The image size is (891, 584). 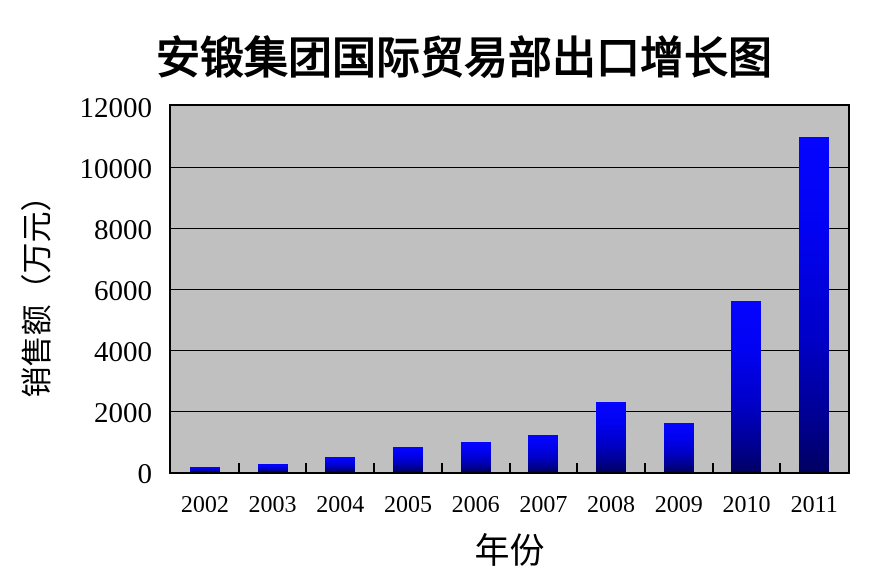 I want to click on y-tick-label-6000: 6000, so click(x=123, y=291).